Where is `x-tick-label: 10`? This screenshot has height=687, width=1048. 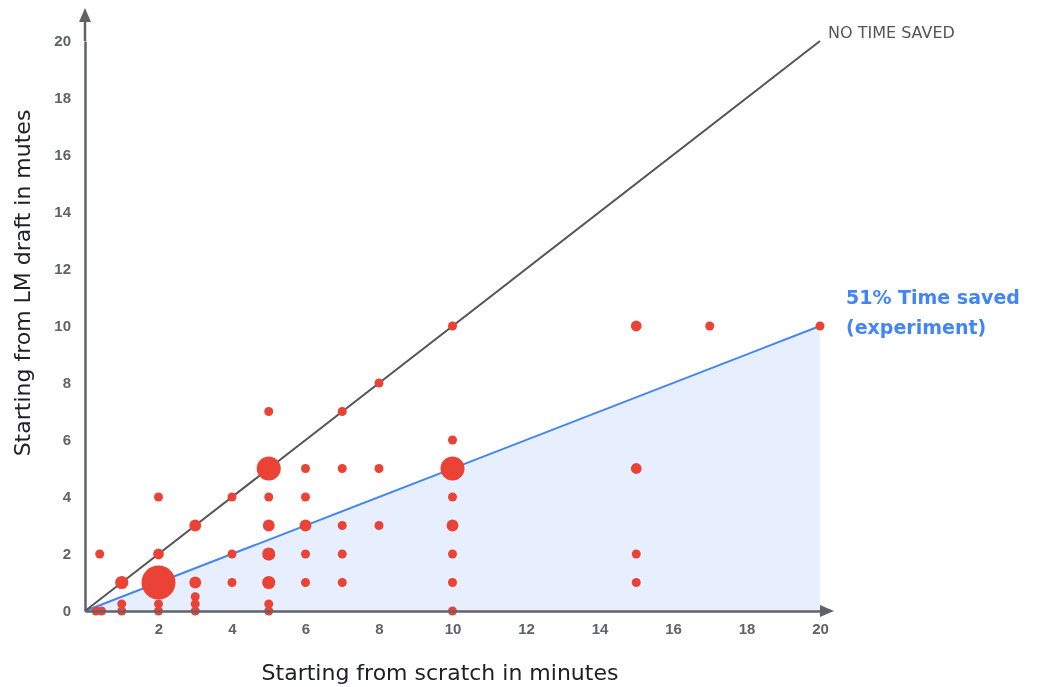
x-tick-label: 10 is located at coordinates (453, 628).